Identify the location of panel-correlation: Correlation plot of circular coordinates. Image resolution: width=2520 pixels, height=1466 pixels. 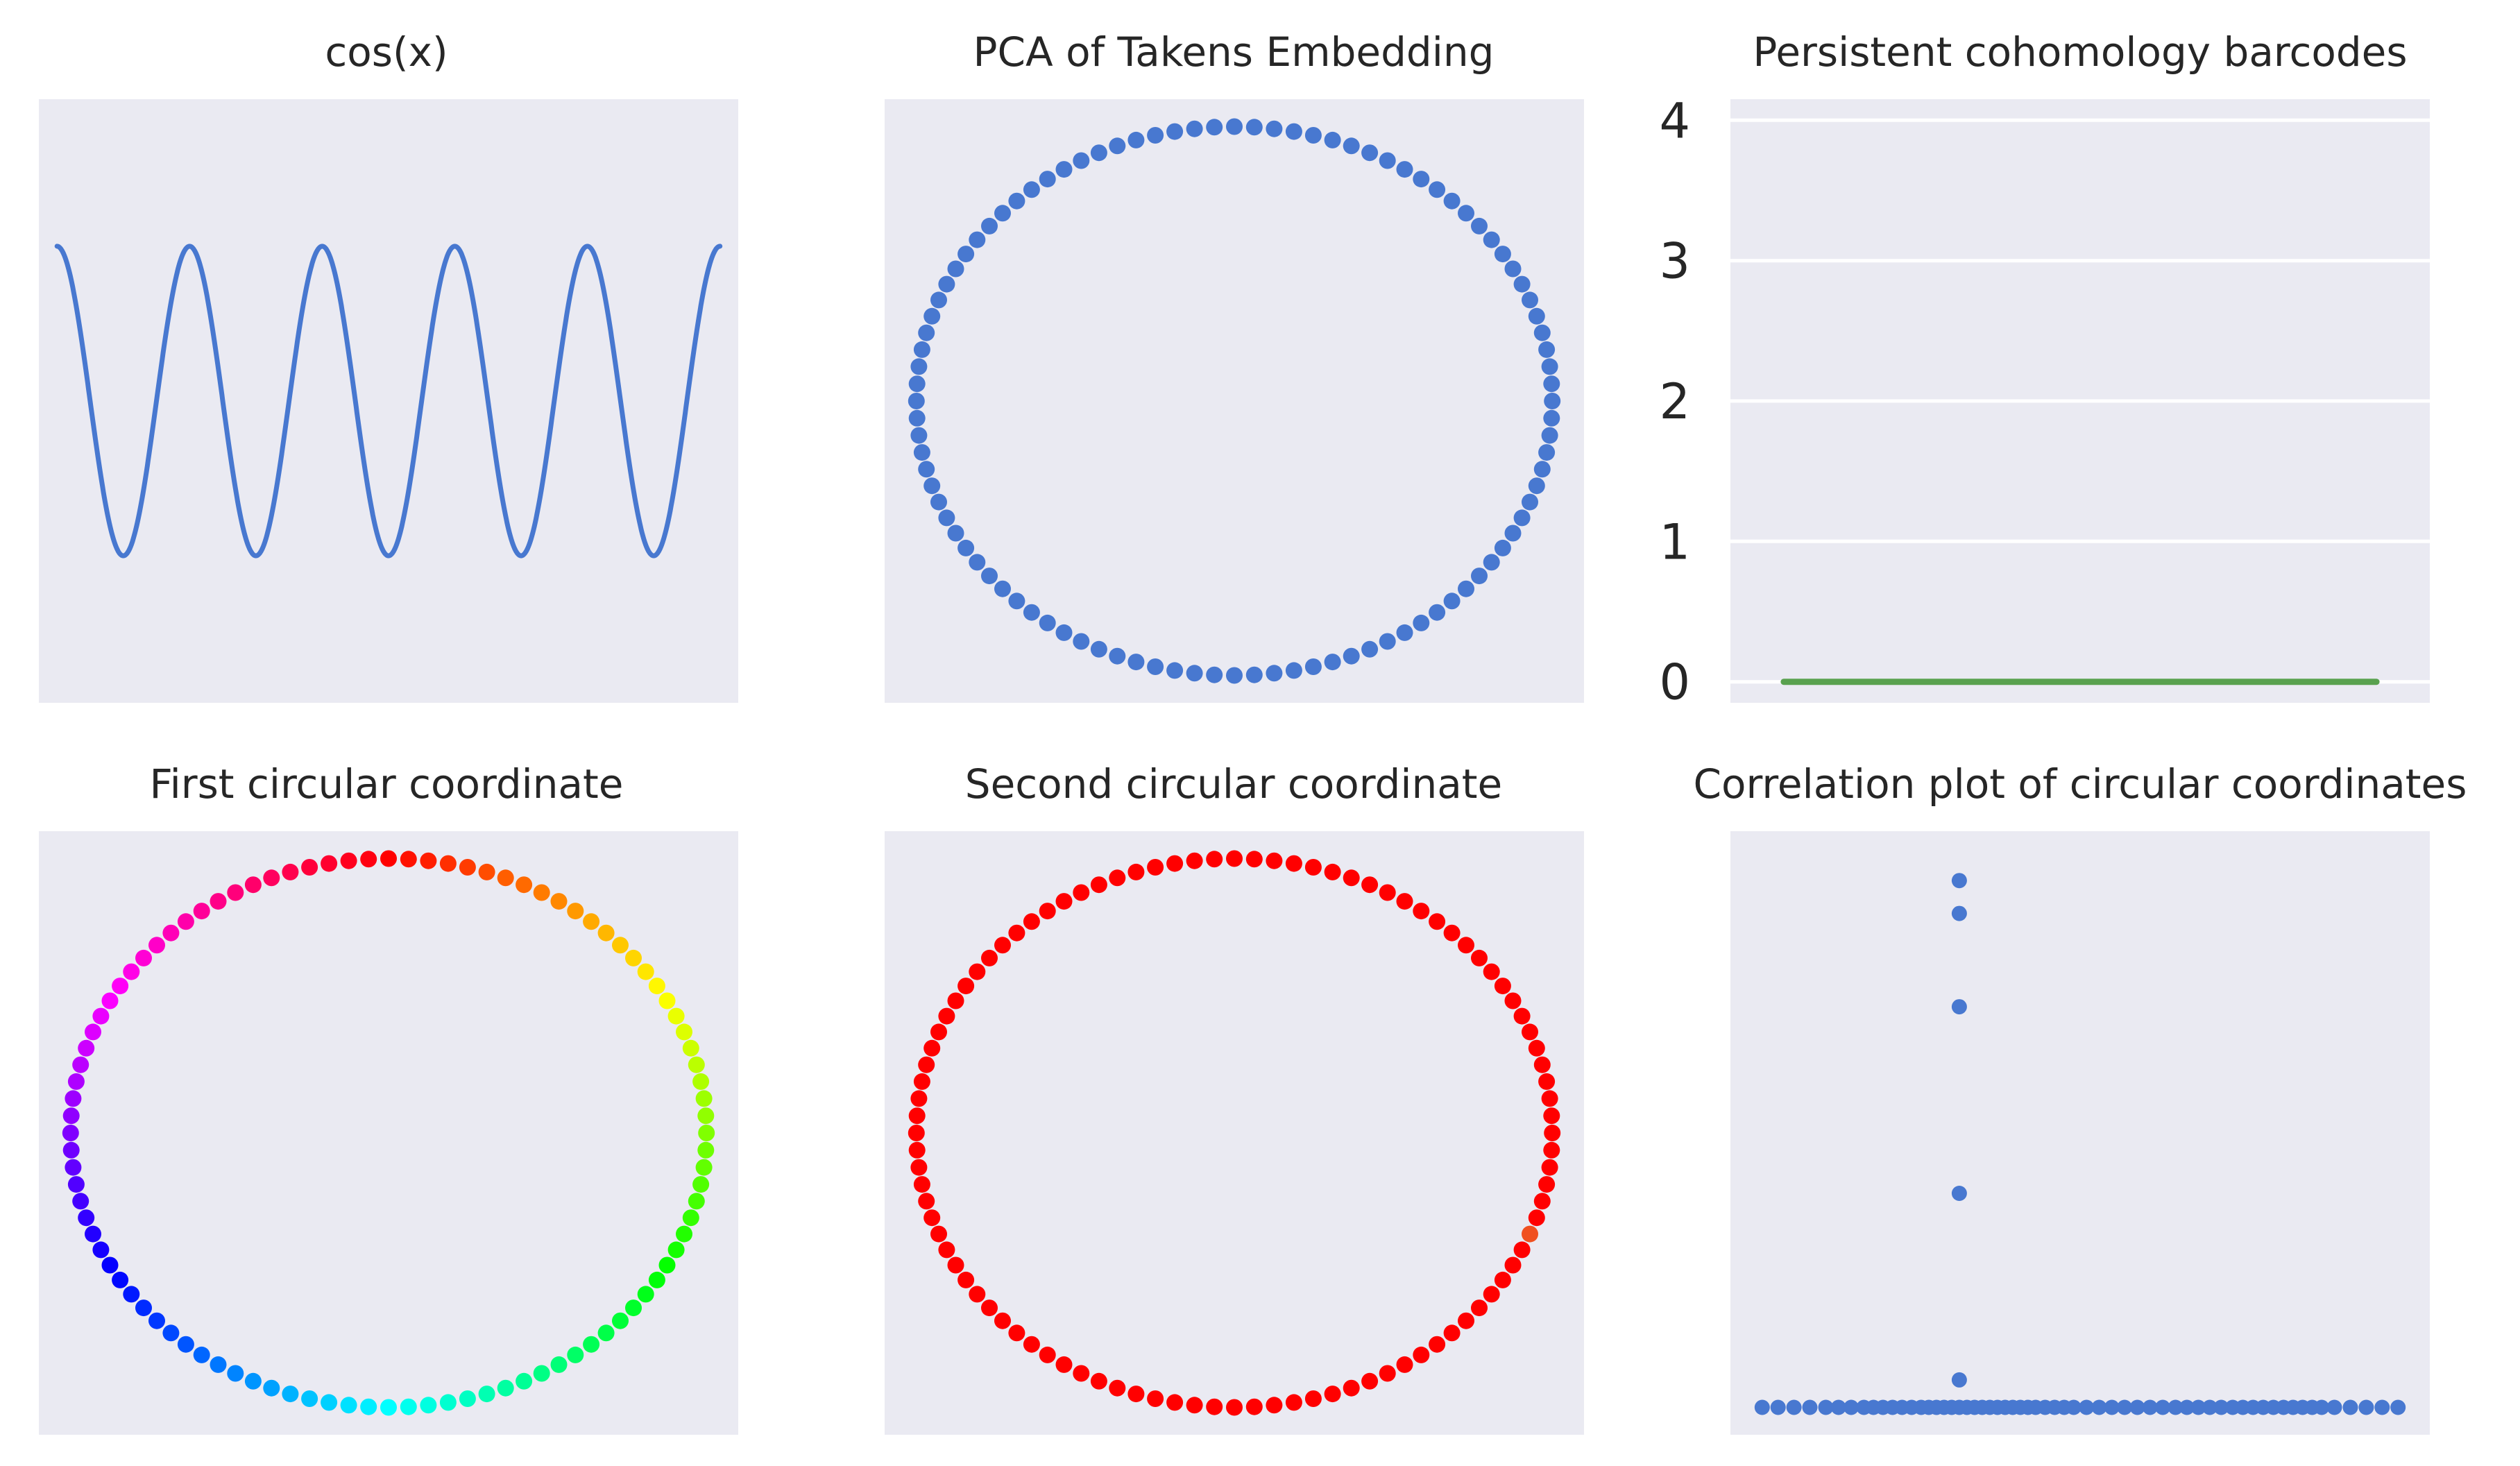
(2080, 1097).